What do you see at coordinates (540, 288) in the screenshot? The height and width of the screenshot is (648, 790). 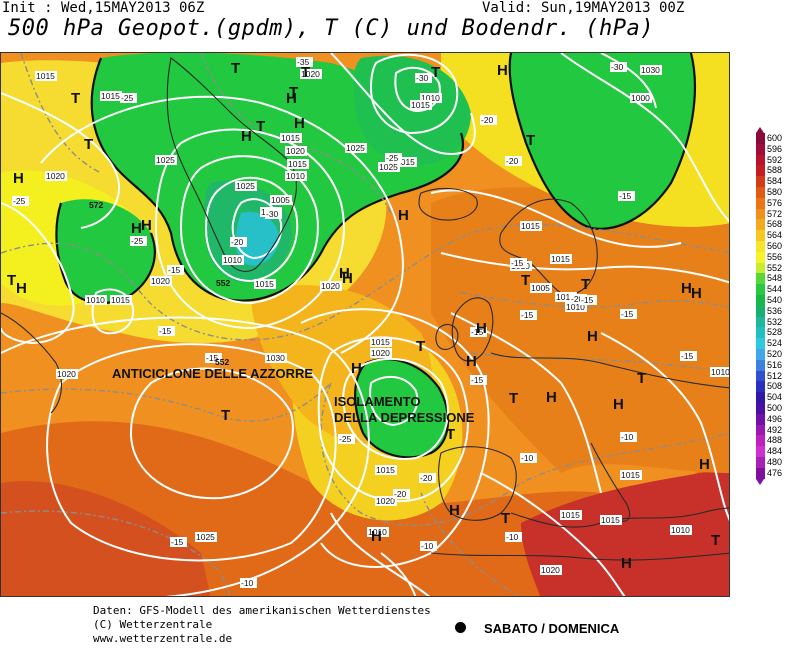 I see `pressure-label: 1005` at bounding box center [540, 288].